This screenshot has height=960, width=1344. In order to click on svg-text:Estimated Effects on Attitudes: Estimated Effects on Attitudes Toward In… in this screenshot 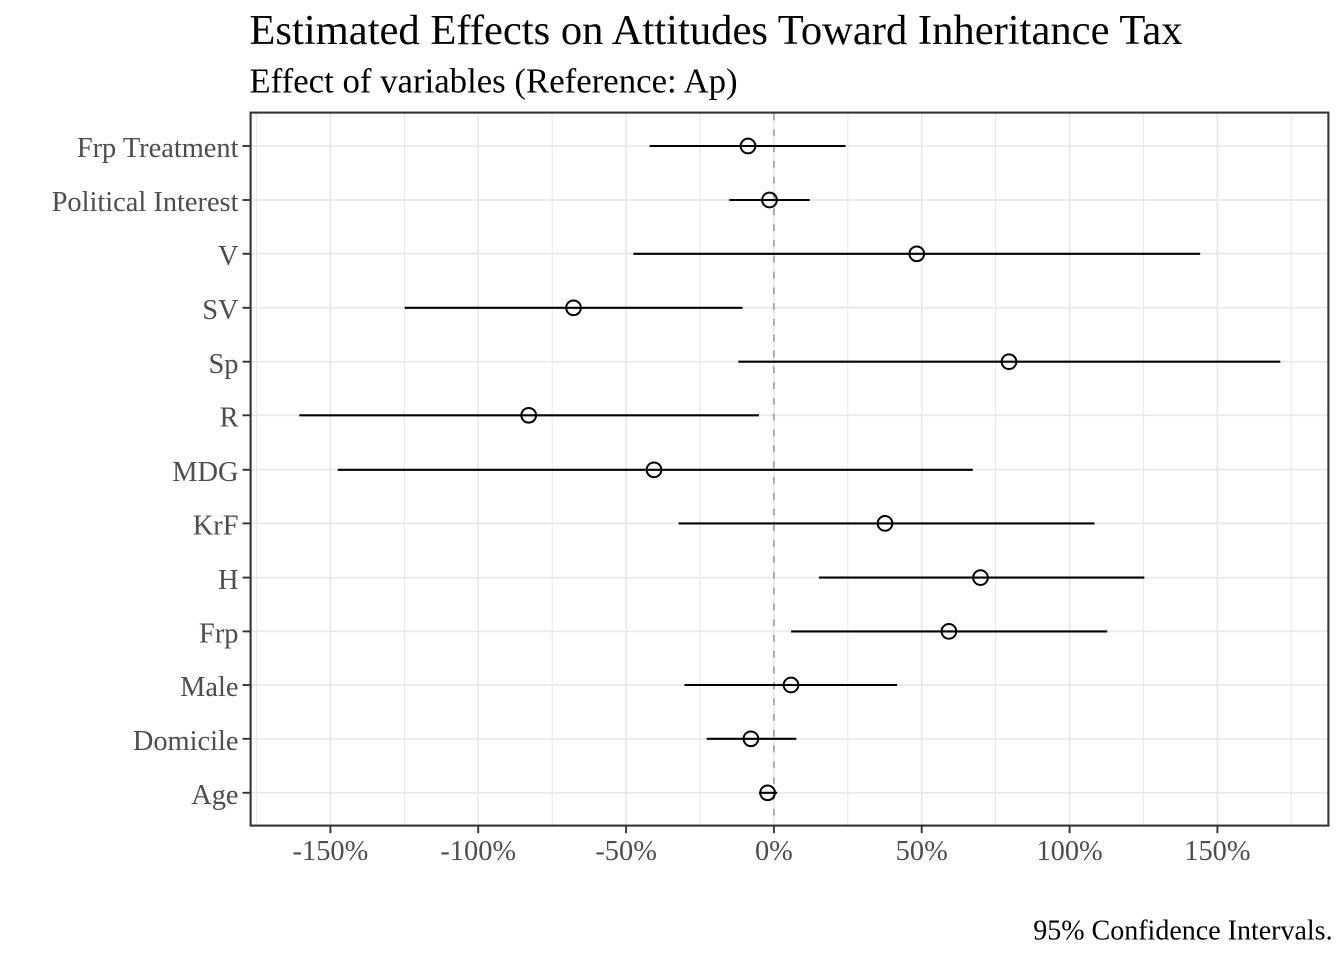, I will do `click(715, 30)`.